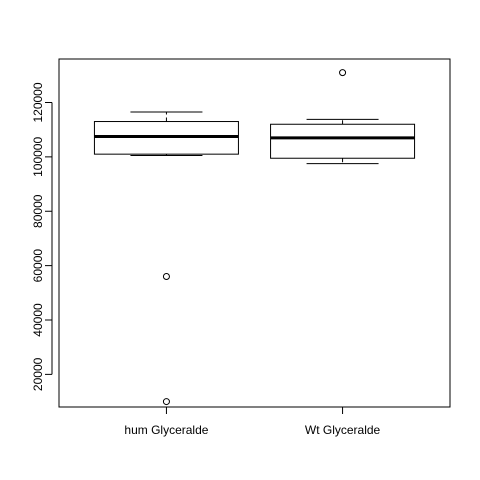 The width and height of the screenshot is (480, 480). What do you see at coordinates (166, 430) in the screenshot?
I see `x-tick-label: hum Glyceralde` at bounding box center [166, 430].